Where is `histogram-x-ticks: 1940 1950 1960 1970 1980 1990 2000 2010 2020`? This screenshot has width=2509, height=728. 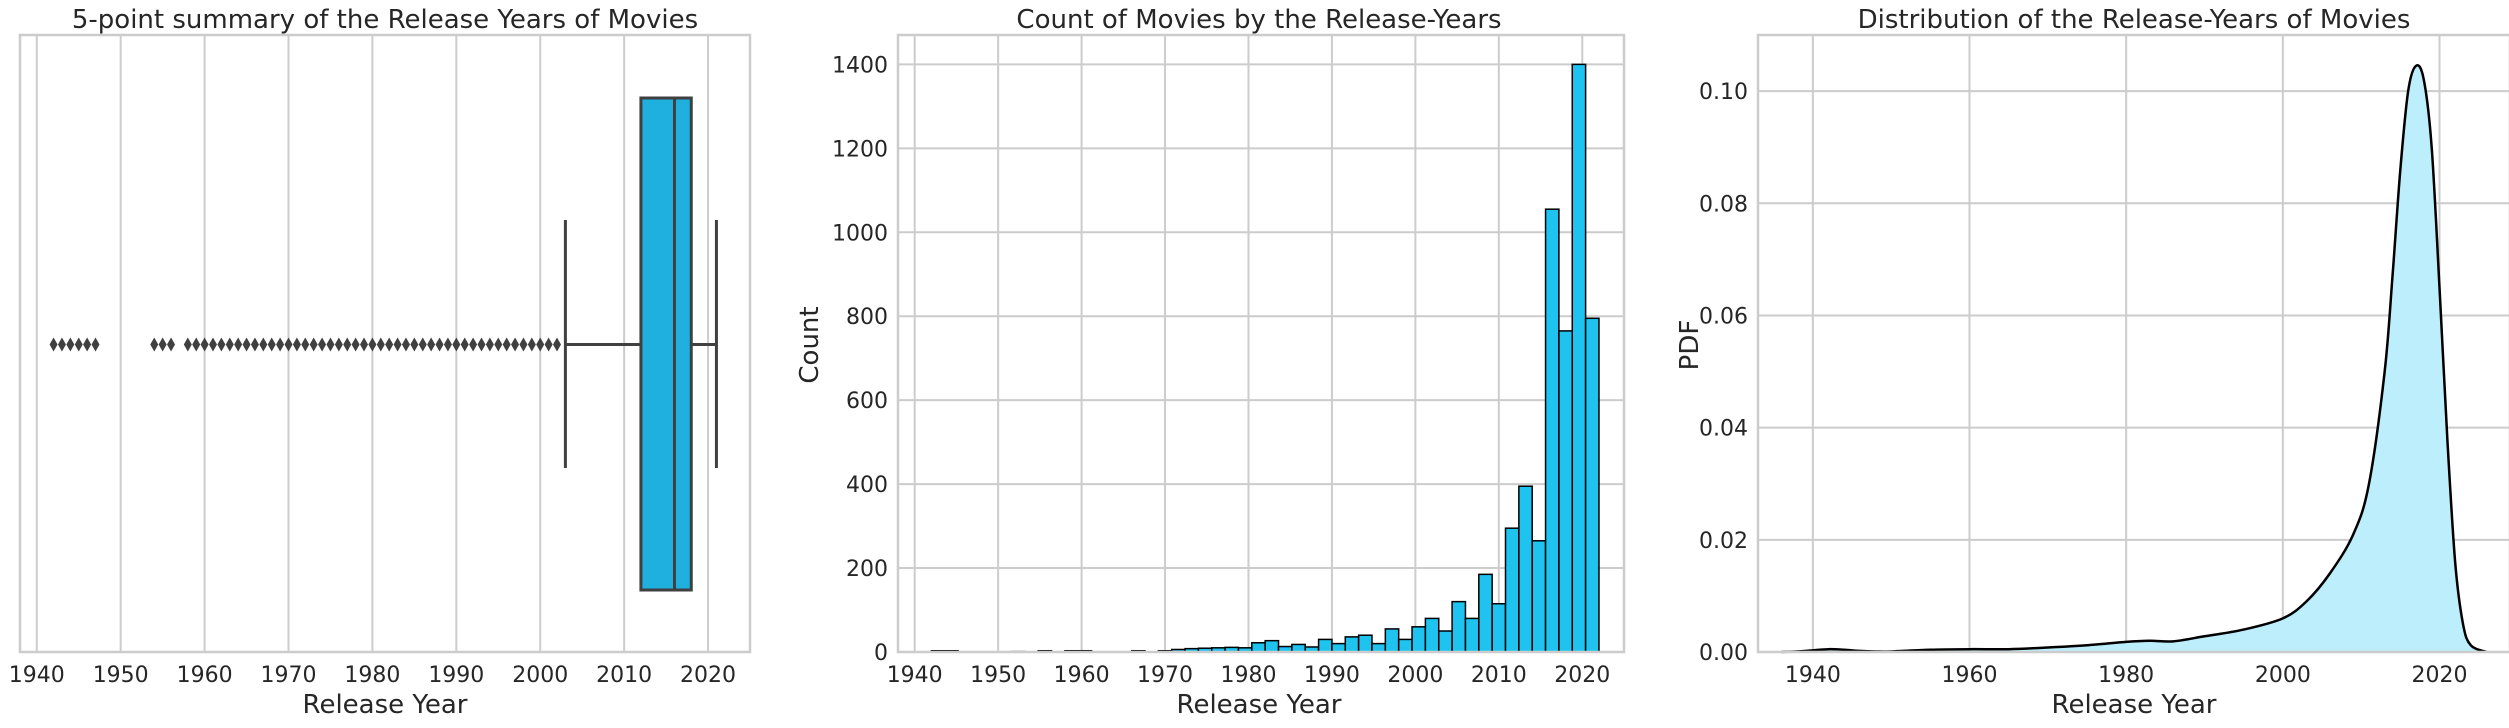
histogram-x-ticks: 1940 1950 1960 1970 1980 1990 2000 2010 2020 is located at coordinates (1249, 675).